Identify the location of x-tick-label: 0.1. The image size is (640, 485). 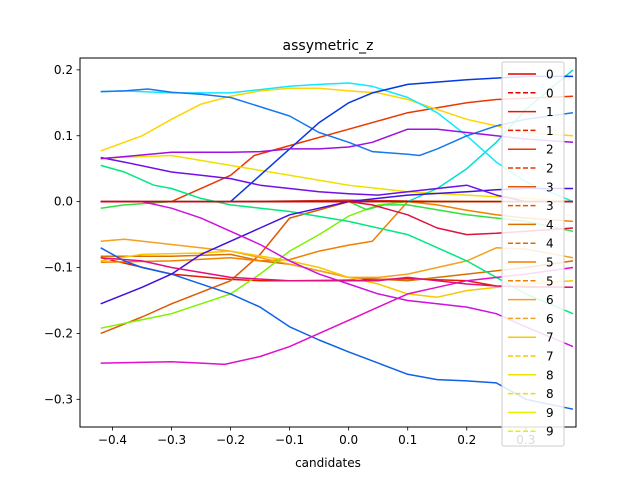
(407, 440).